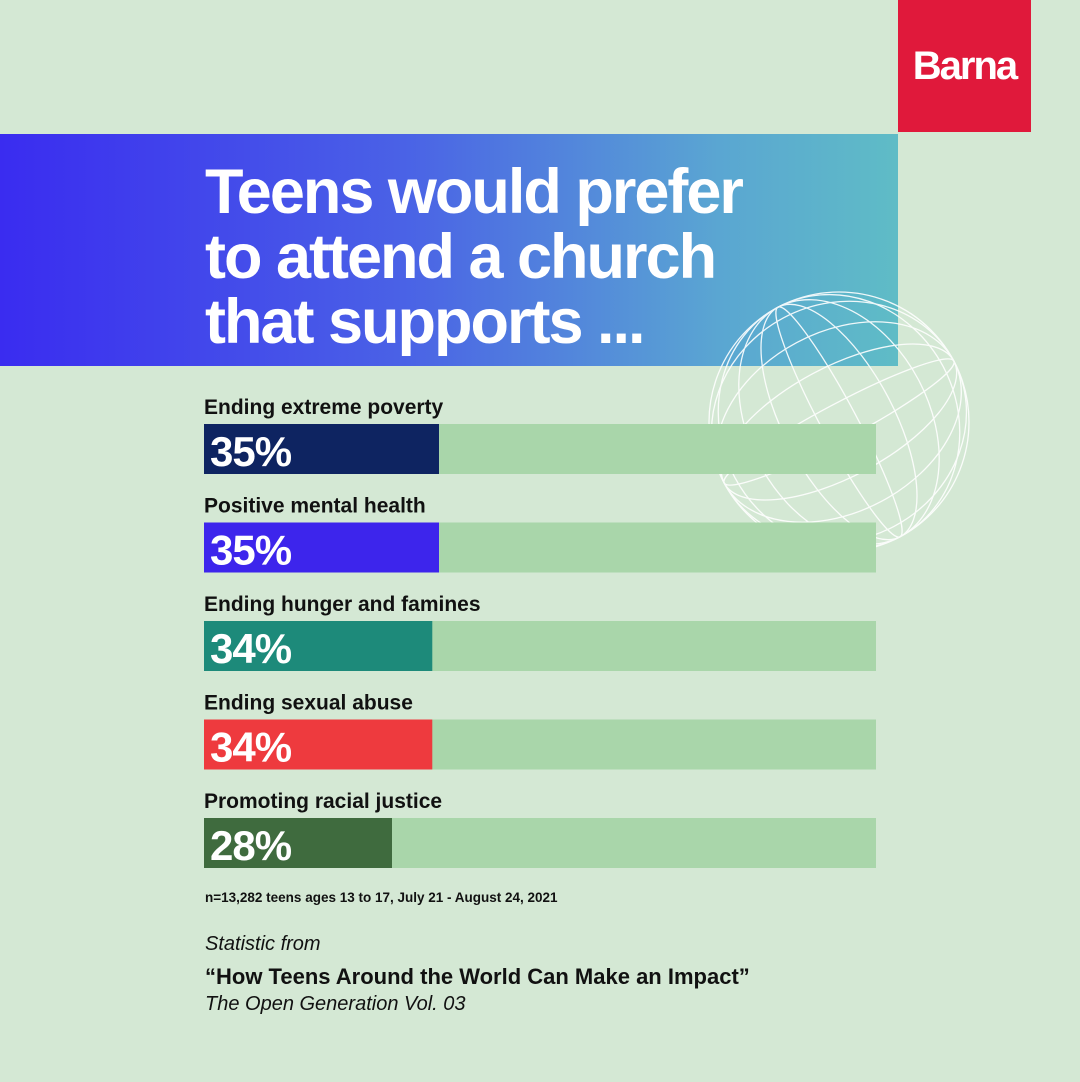 This screenshot has width=1080, height=1082. What do you see at coordinates (323, 801) in the screenshot?
I see `category-label: Promoting racial justice` at bounding box center [323, 801].